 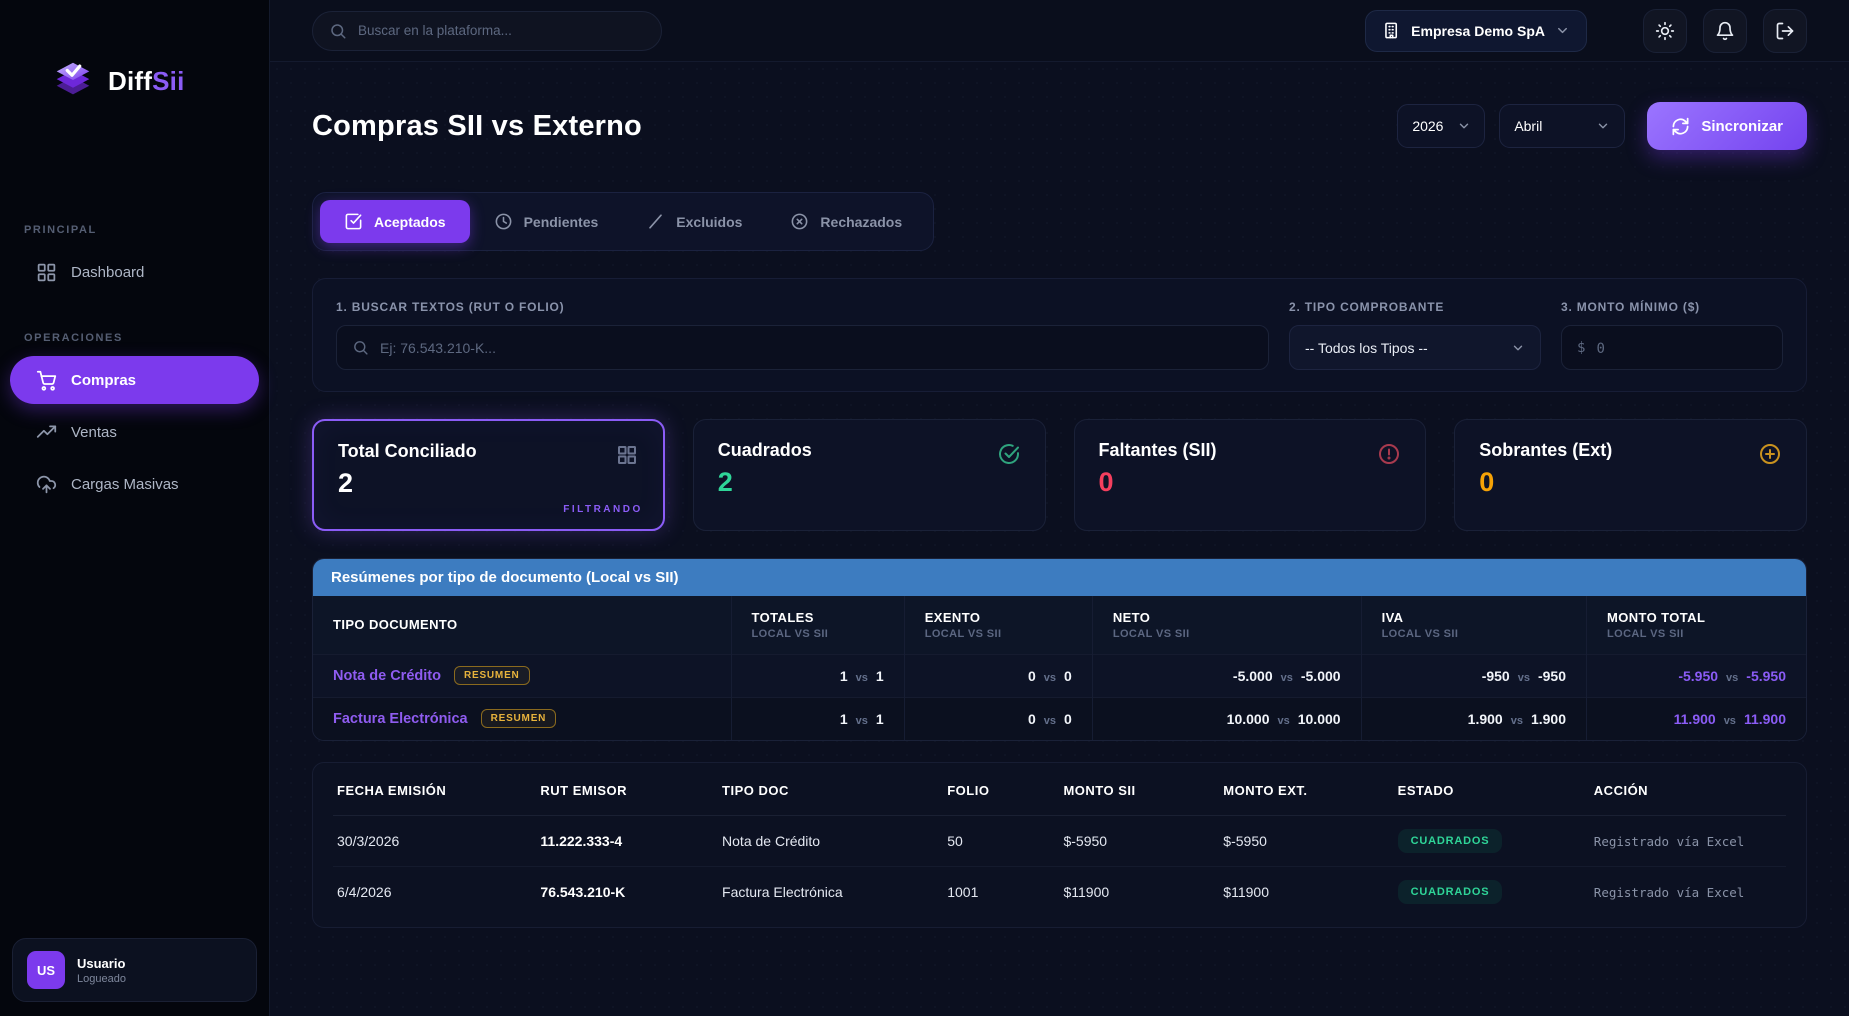 What do you see at coordinates (1630, 475) in the screenshot?
I see `stat-card-sobrantes: Sobrantes (Ext) 0` at bounding box center [1630, 475].